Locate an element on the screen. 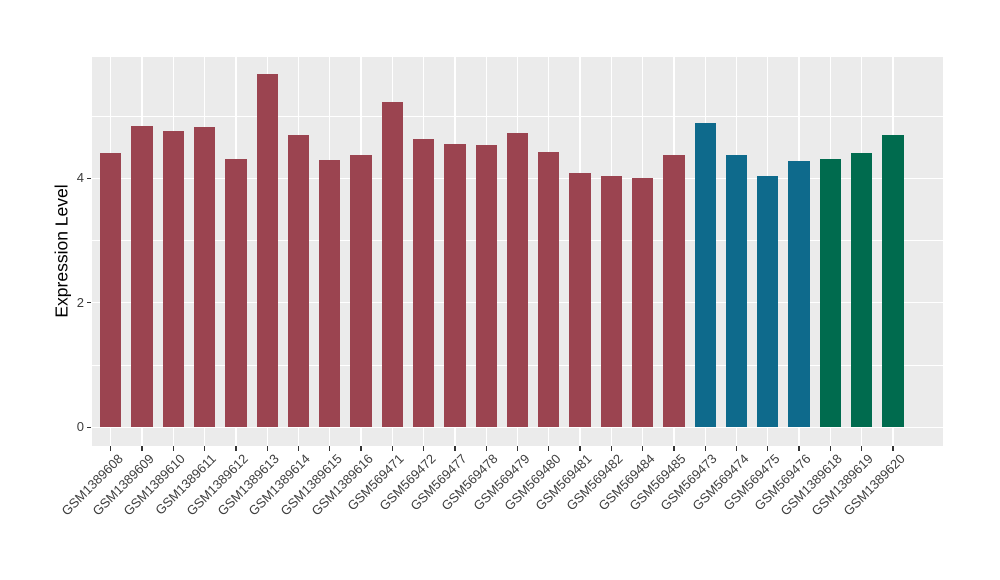  bar-GSM1389610 is located at coordinates (173, 279).